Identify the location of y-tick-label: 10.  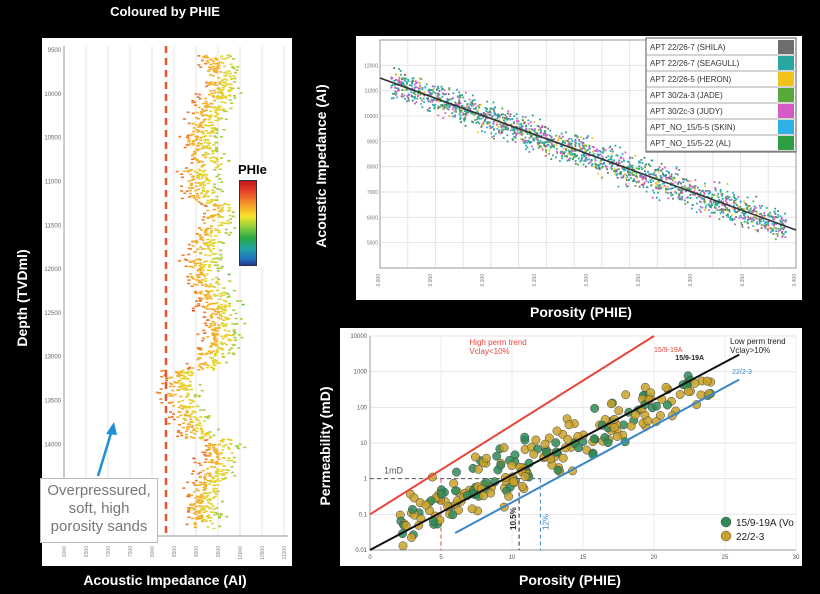
(363, 444).